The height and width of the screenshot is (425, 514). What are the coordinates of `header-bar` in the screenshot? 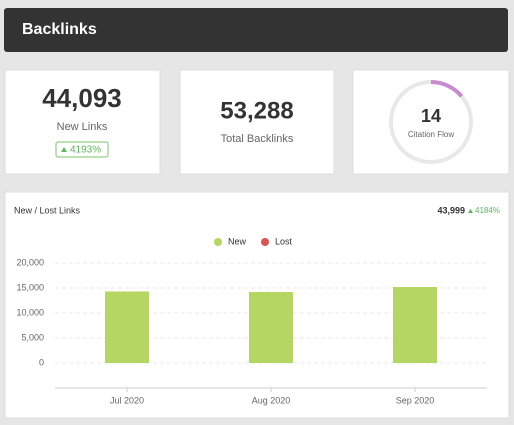 It's located at (256, 30).